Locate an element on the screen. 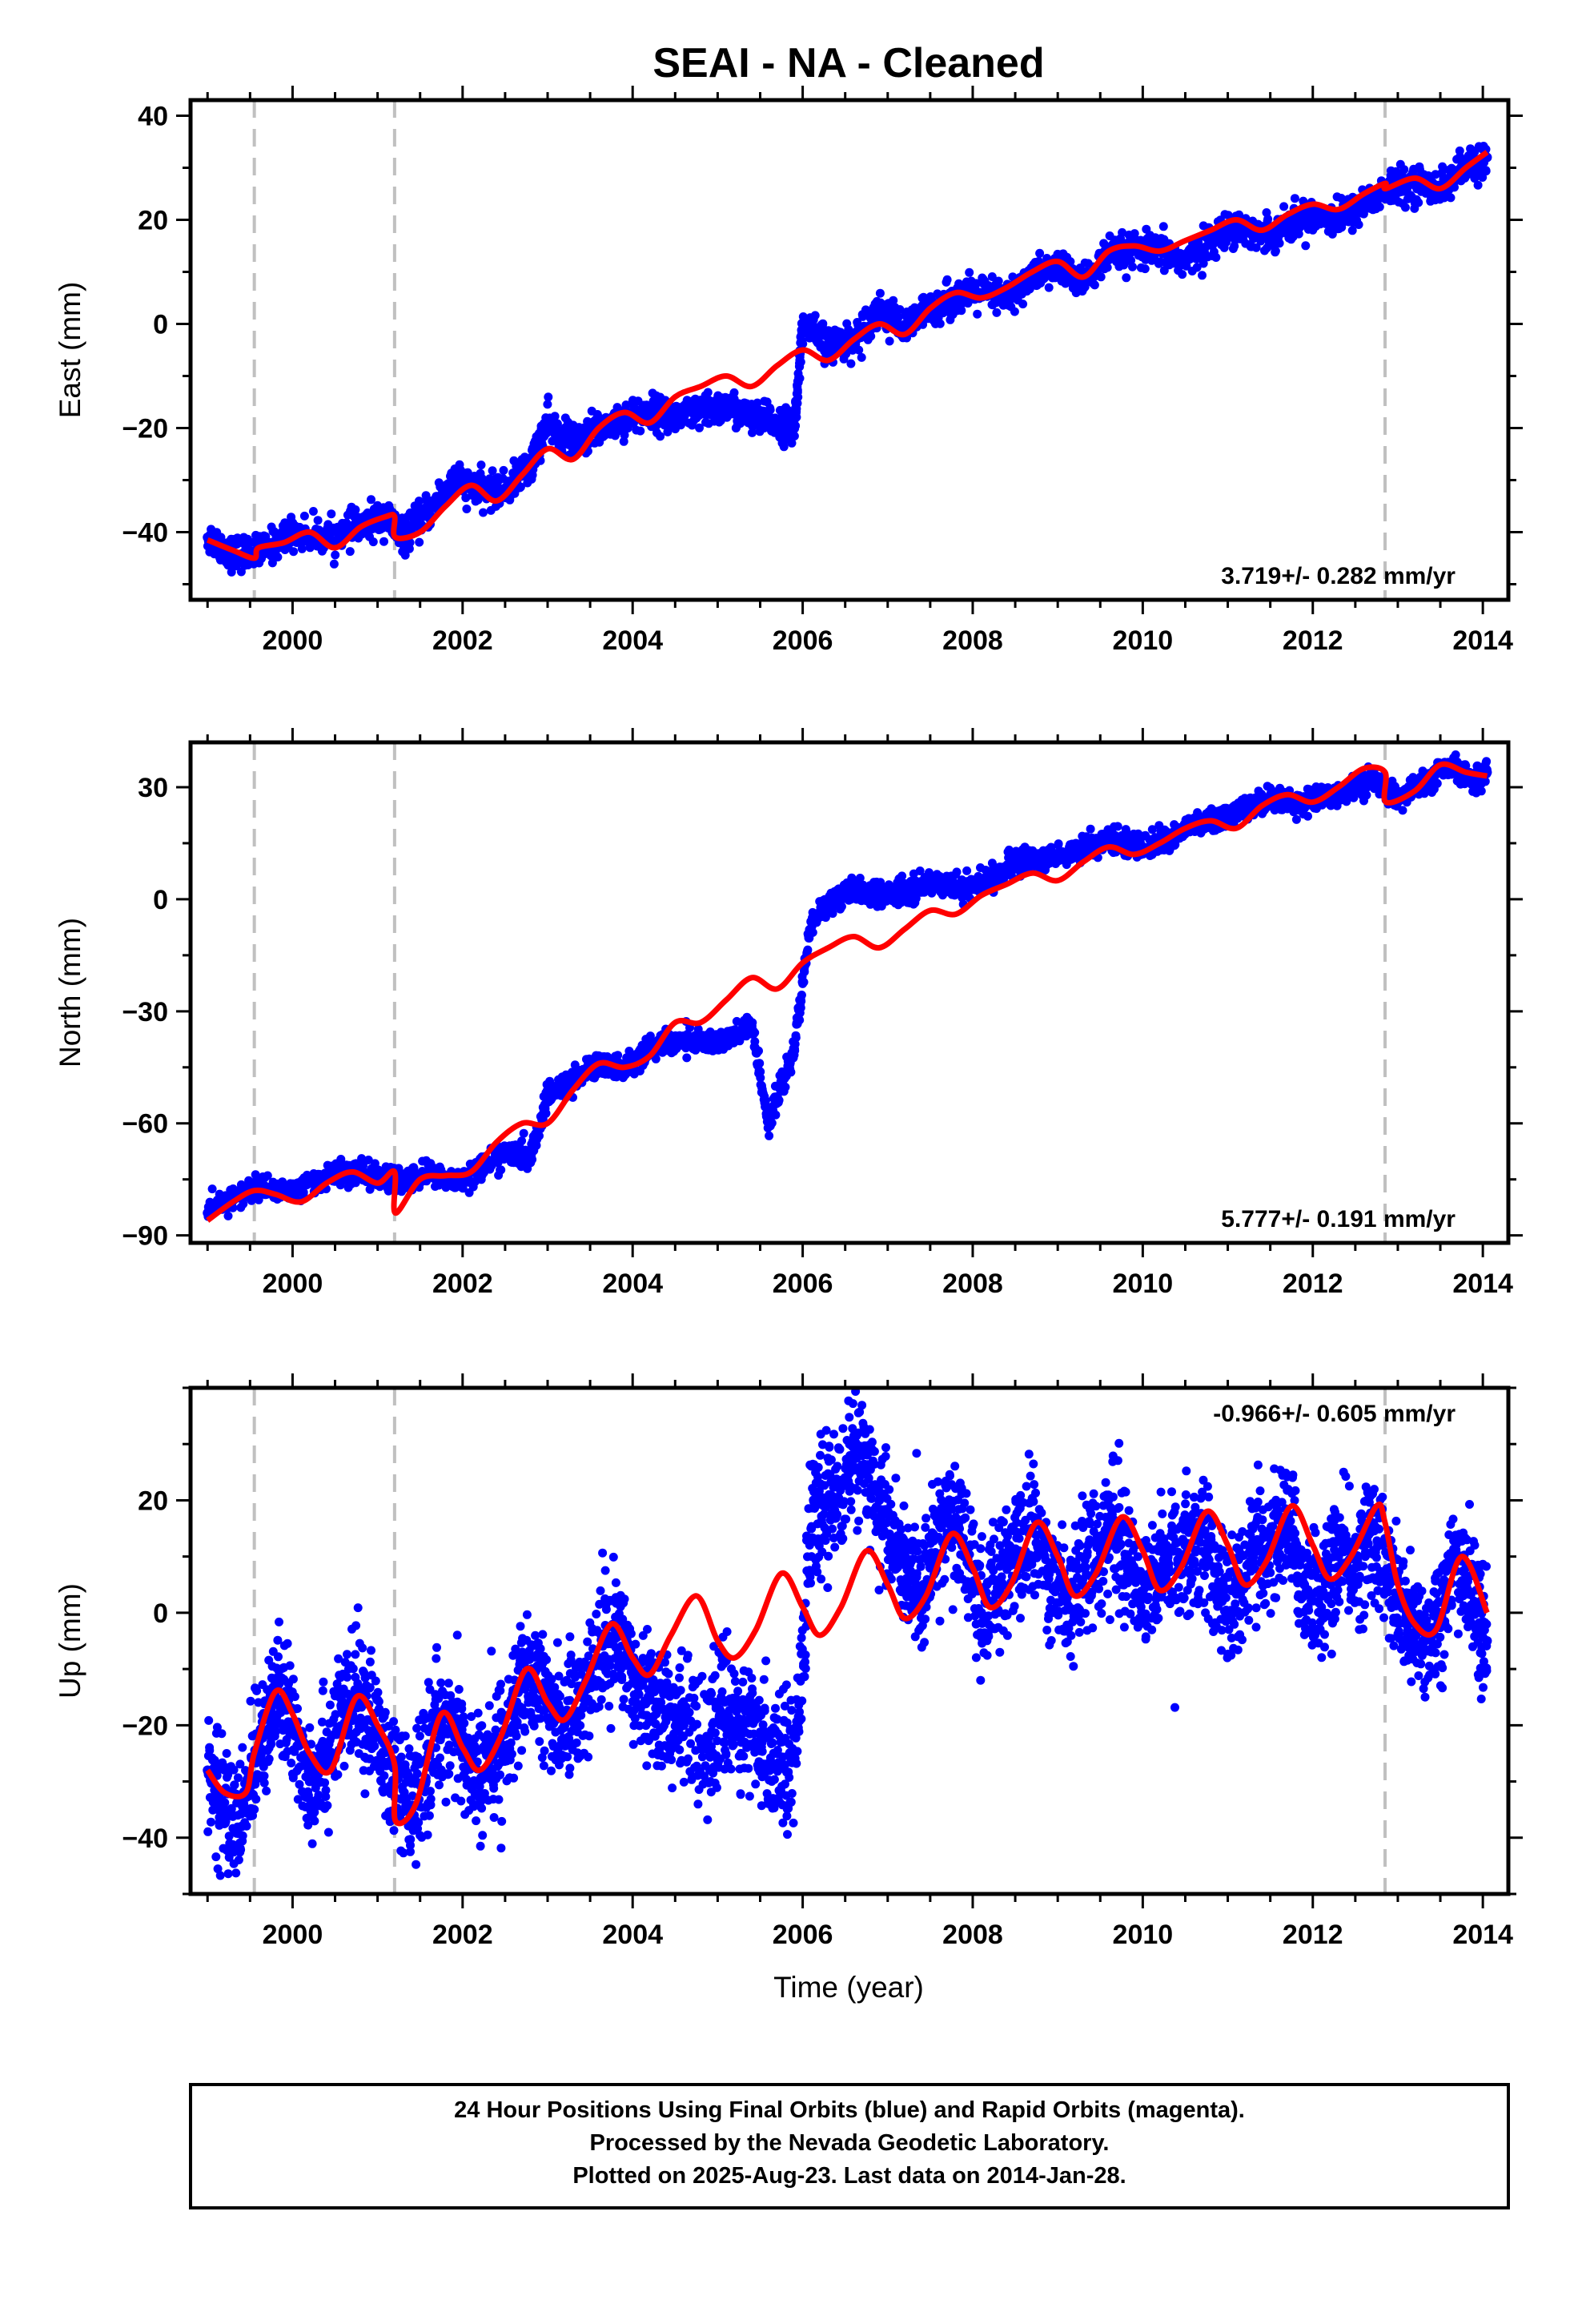 The height and width of the screenshot is (2324, 1582). east-x-tick-label: 2002 is located at coordinates (462, 640).